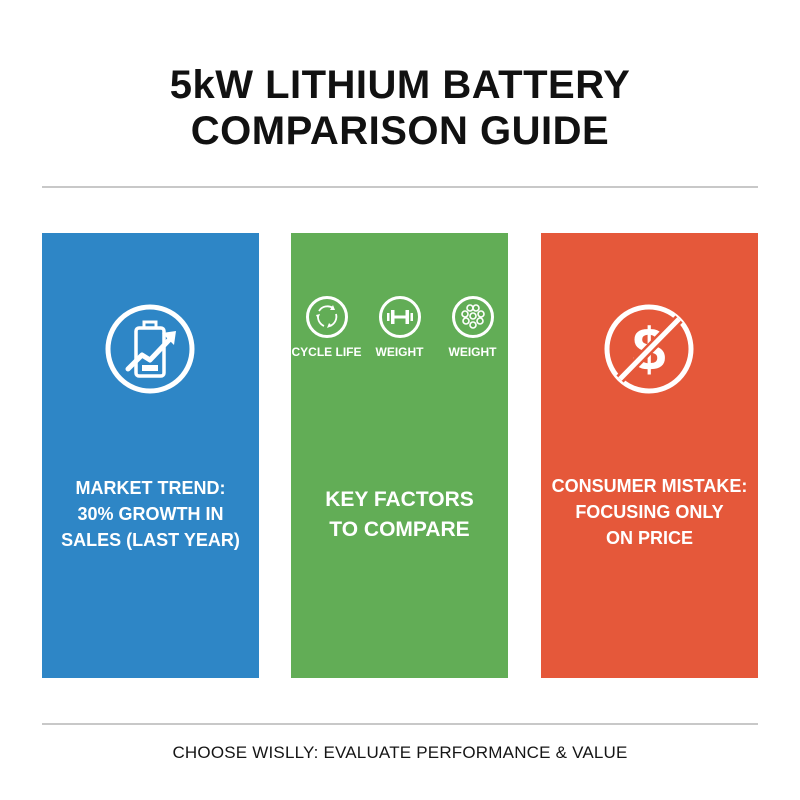  What do you see at coordinates (472, 317) in the screenshot?
I see `cells-icon` at bounding box center [472, 317].